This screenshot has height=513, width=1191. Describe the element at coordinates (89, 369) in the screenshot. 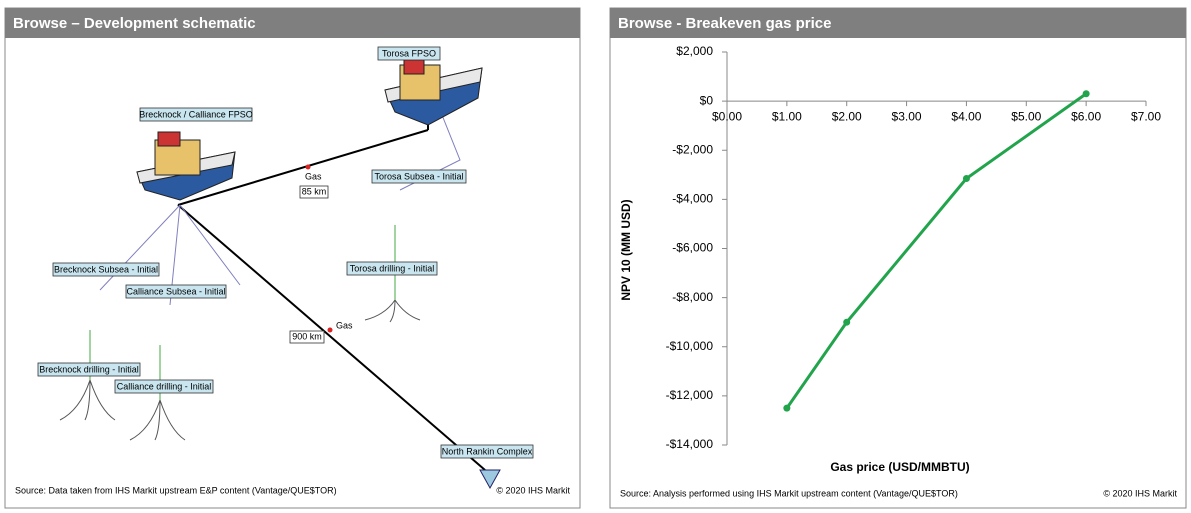

I see `label: Brecknock drilling - Initial` at that location.